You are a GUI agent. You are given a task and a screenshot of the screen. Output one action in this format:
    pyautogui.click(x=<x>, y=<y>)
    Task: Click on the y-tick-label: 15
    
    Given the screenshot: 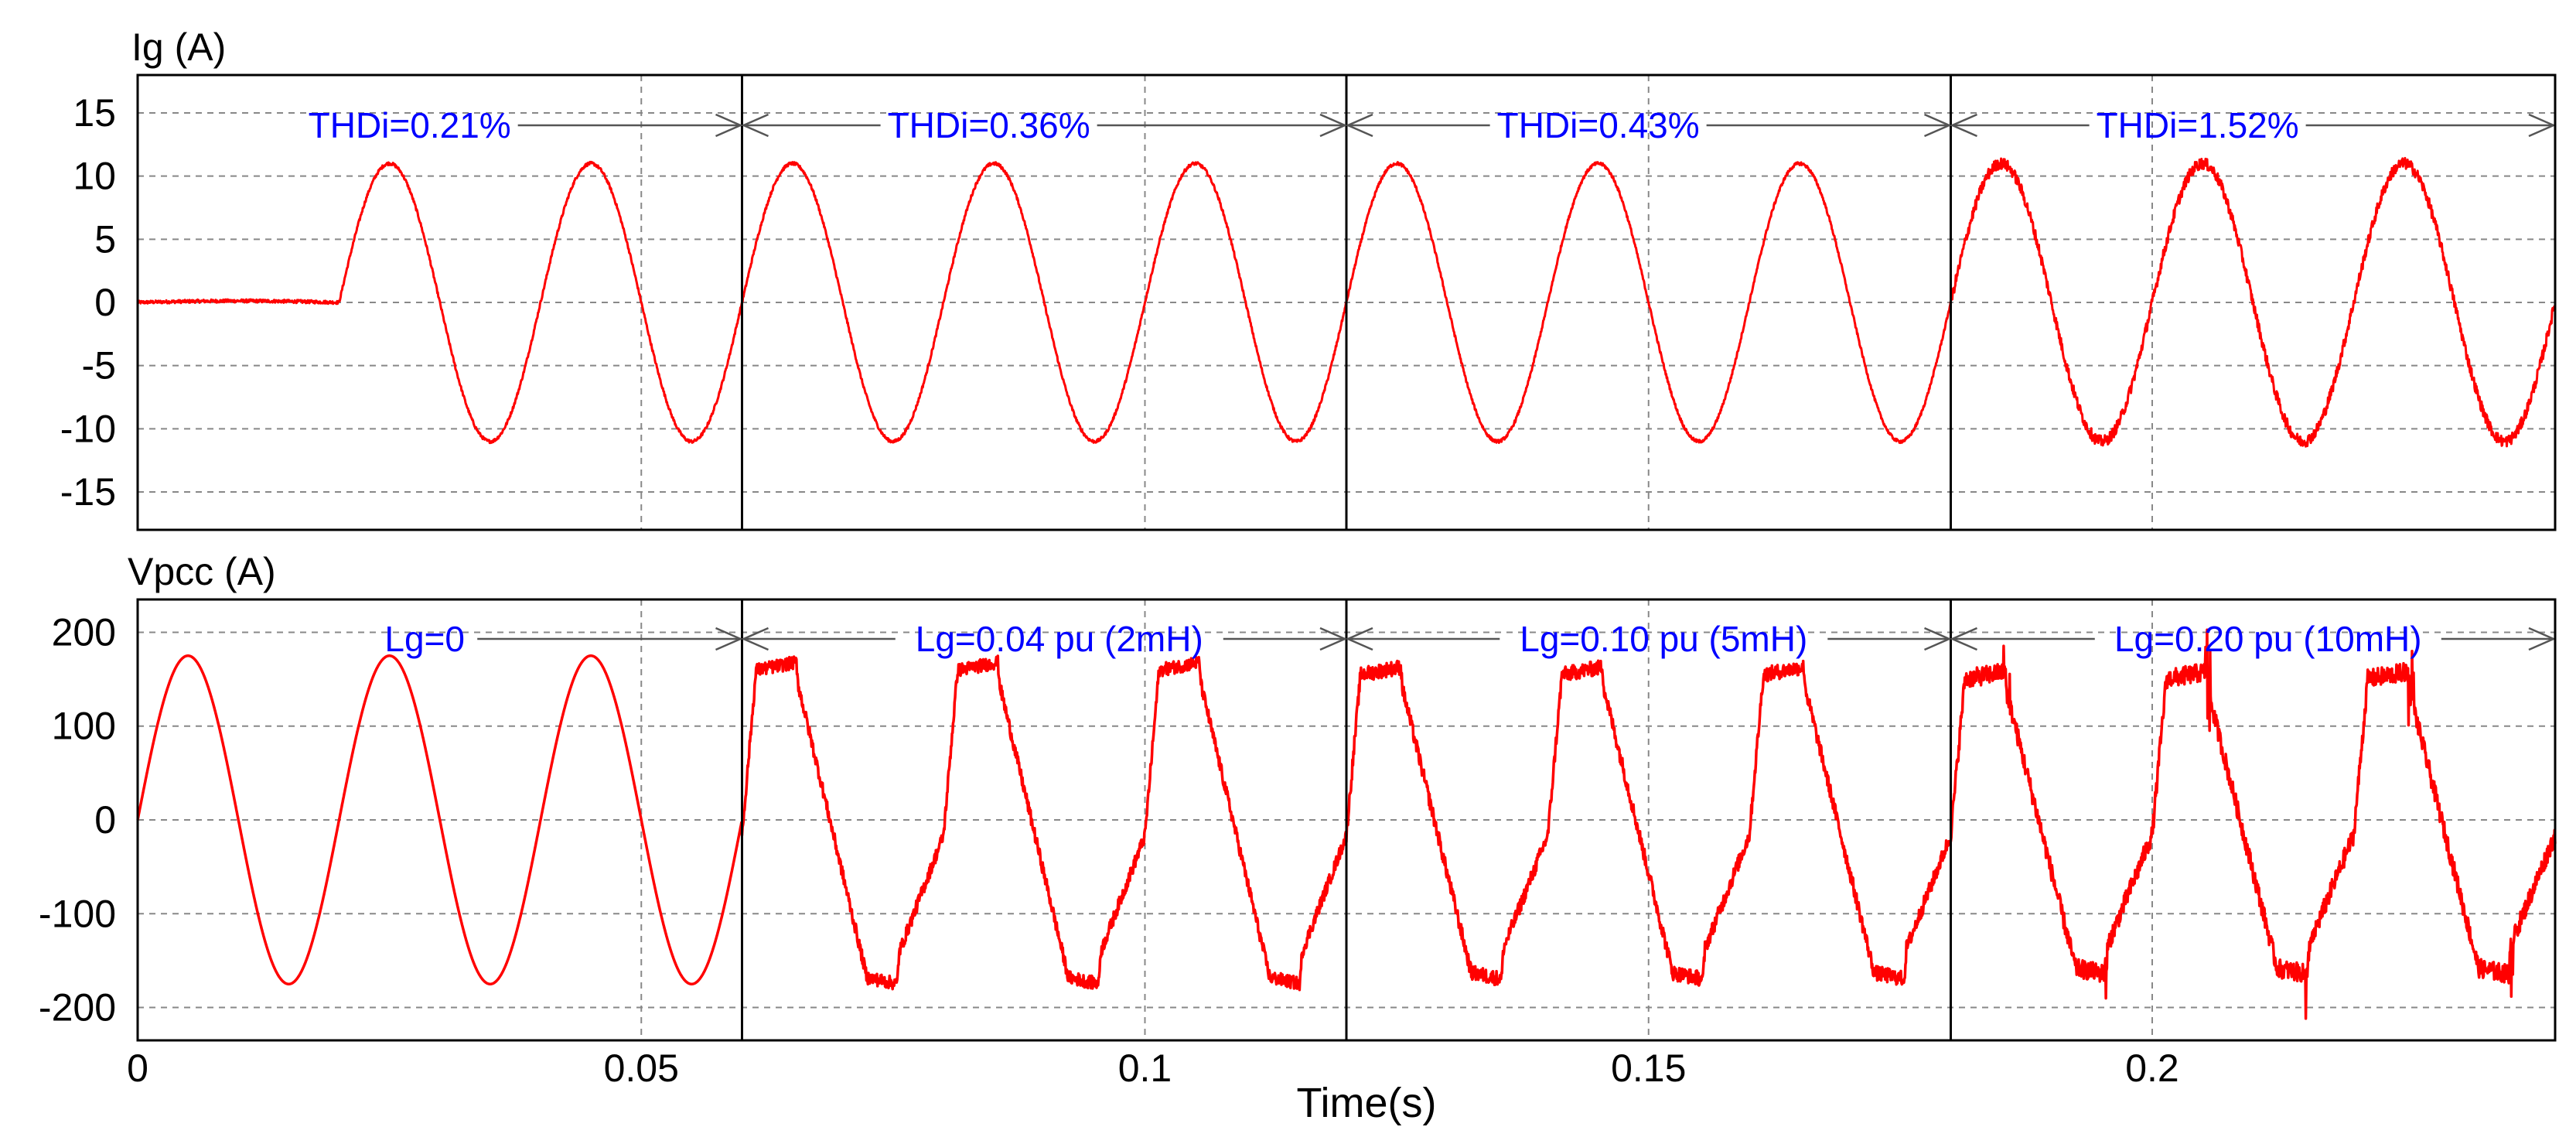 What is the action you would take?
    pyautogui.click(x=94, y=113)
    